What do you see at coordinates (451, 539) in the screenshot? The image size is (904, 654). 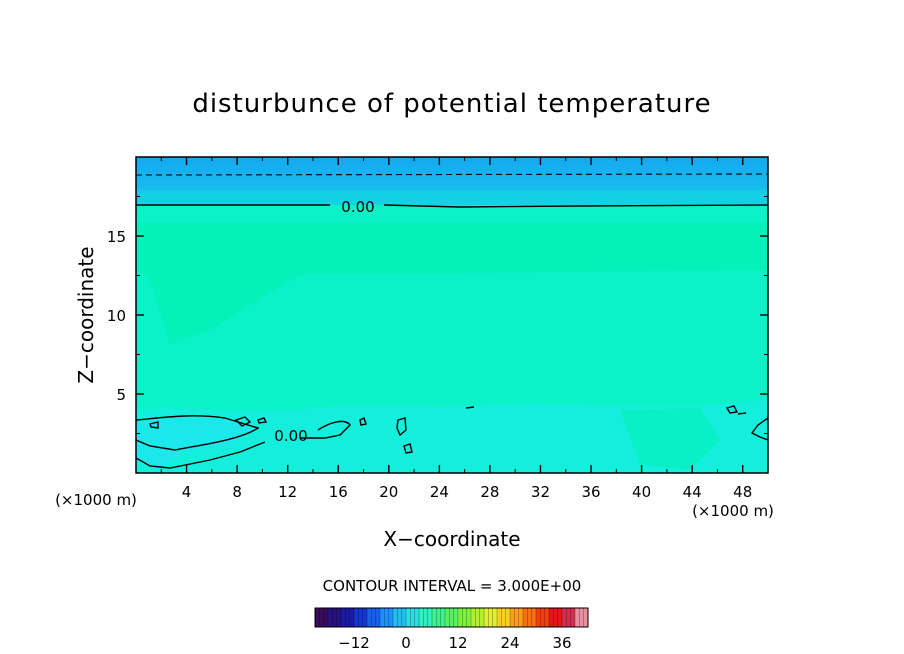 I see `x-axis-label: X−coordinate` at bounding box center [451, 539].